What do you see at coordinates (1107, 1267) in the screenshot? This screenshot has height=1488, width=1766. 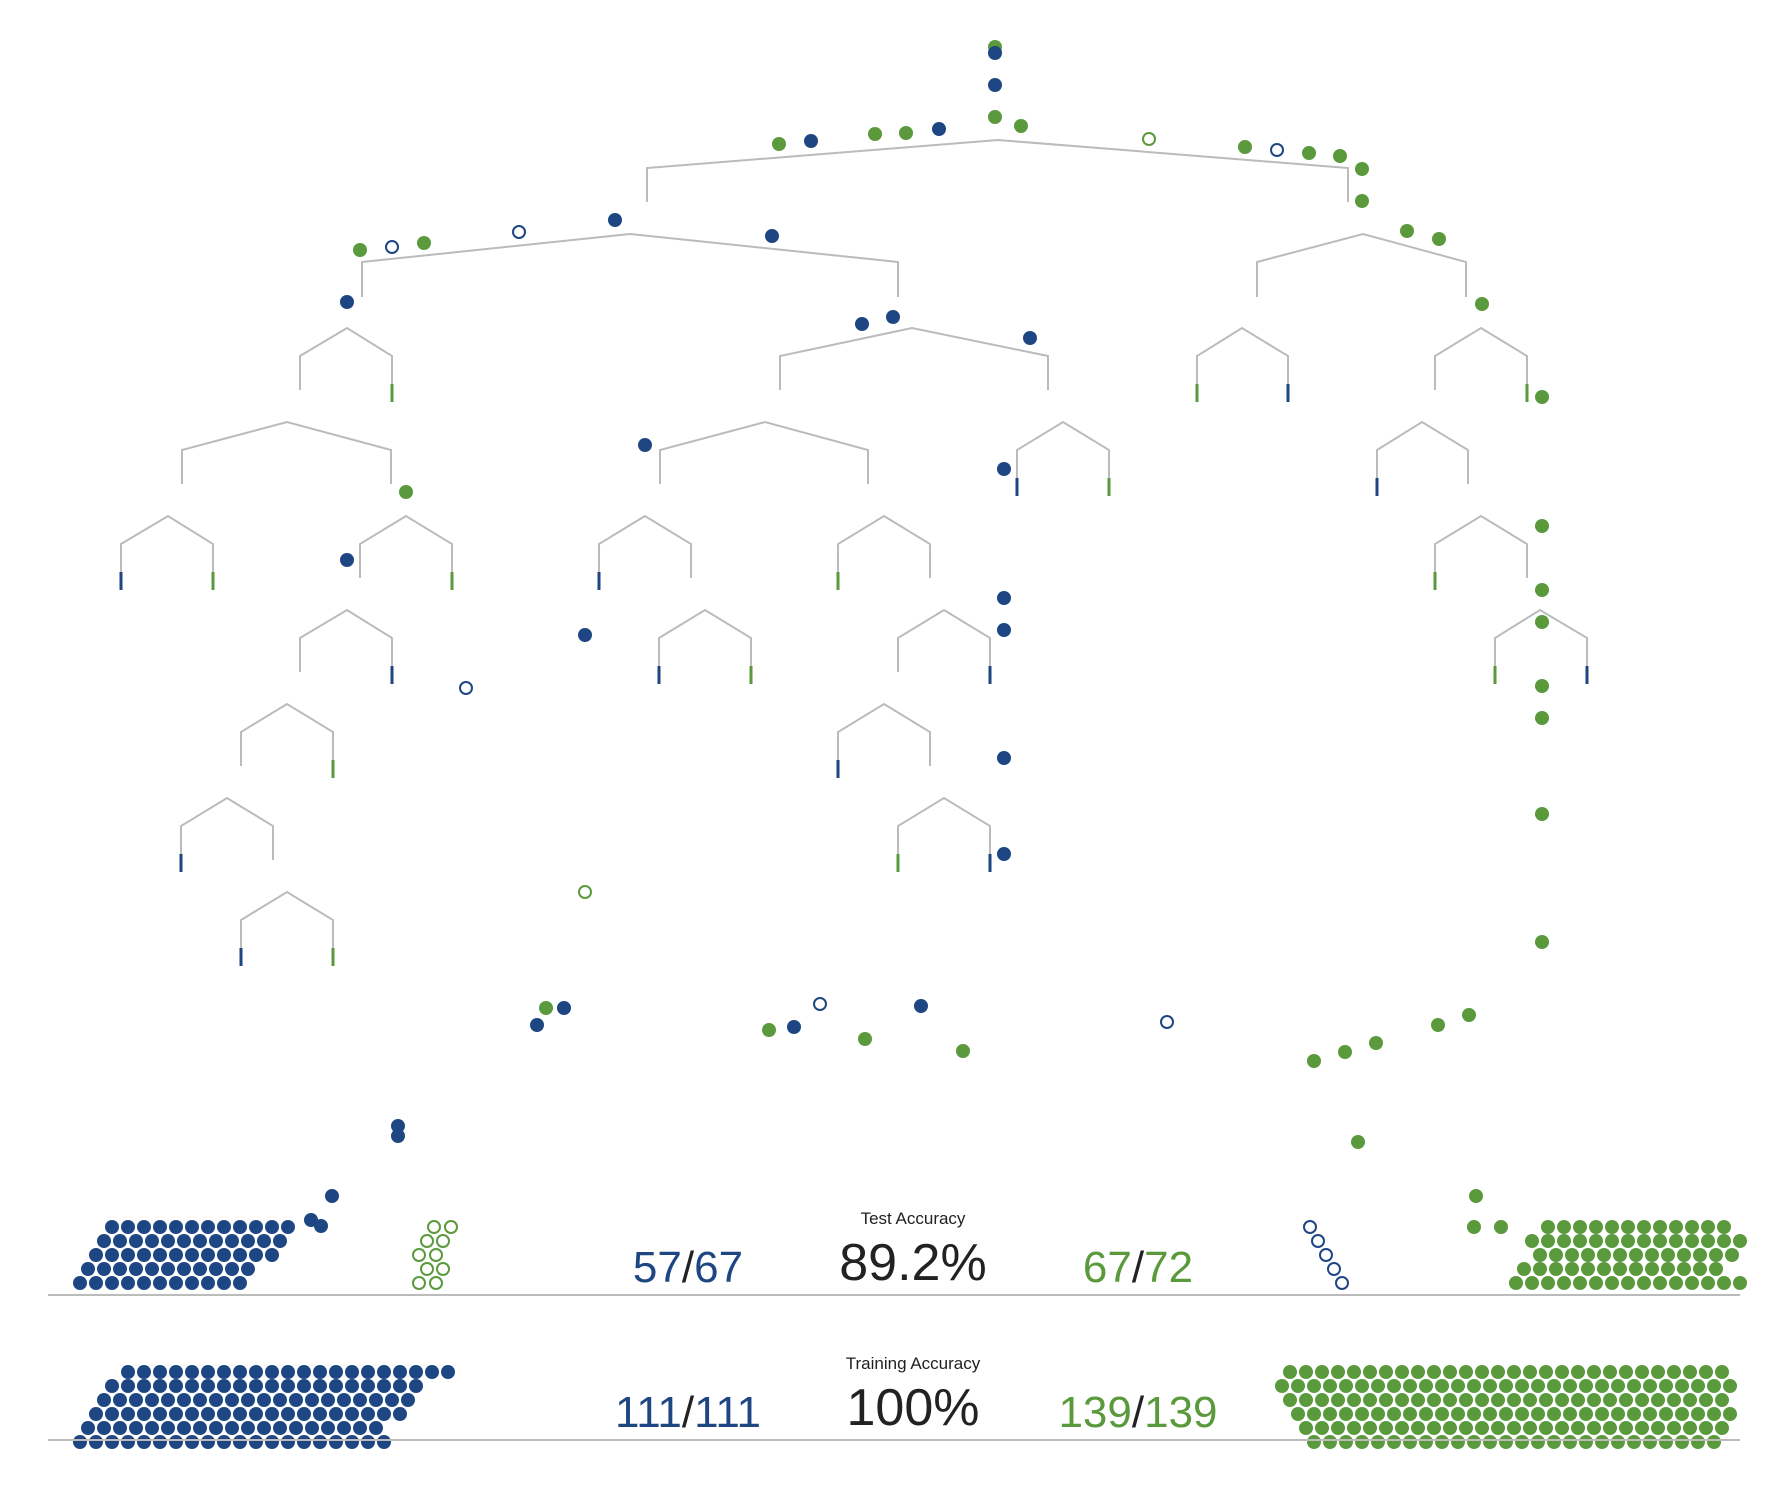 I see `test-green-correct: 67` at bounding box center [1107, 1267].